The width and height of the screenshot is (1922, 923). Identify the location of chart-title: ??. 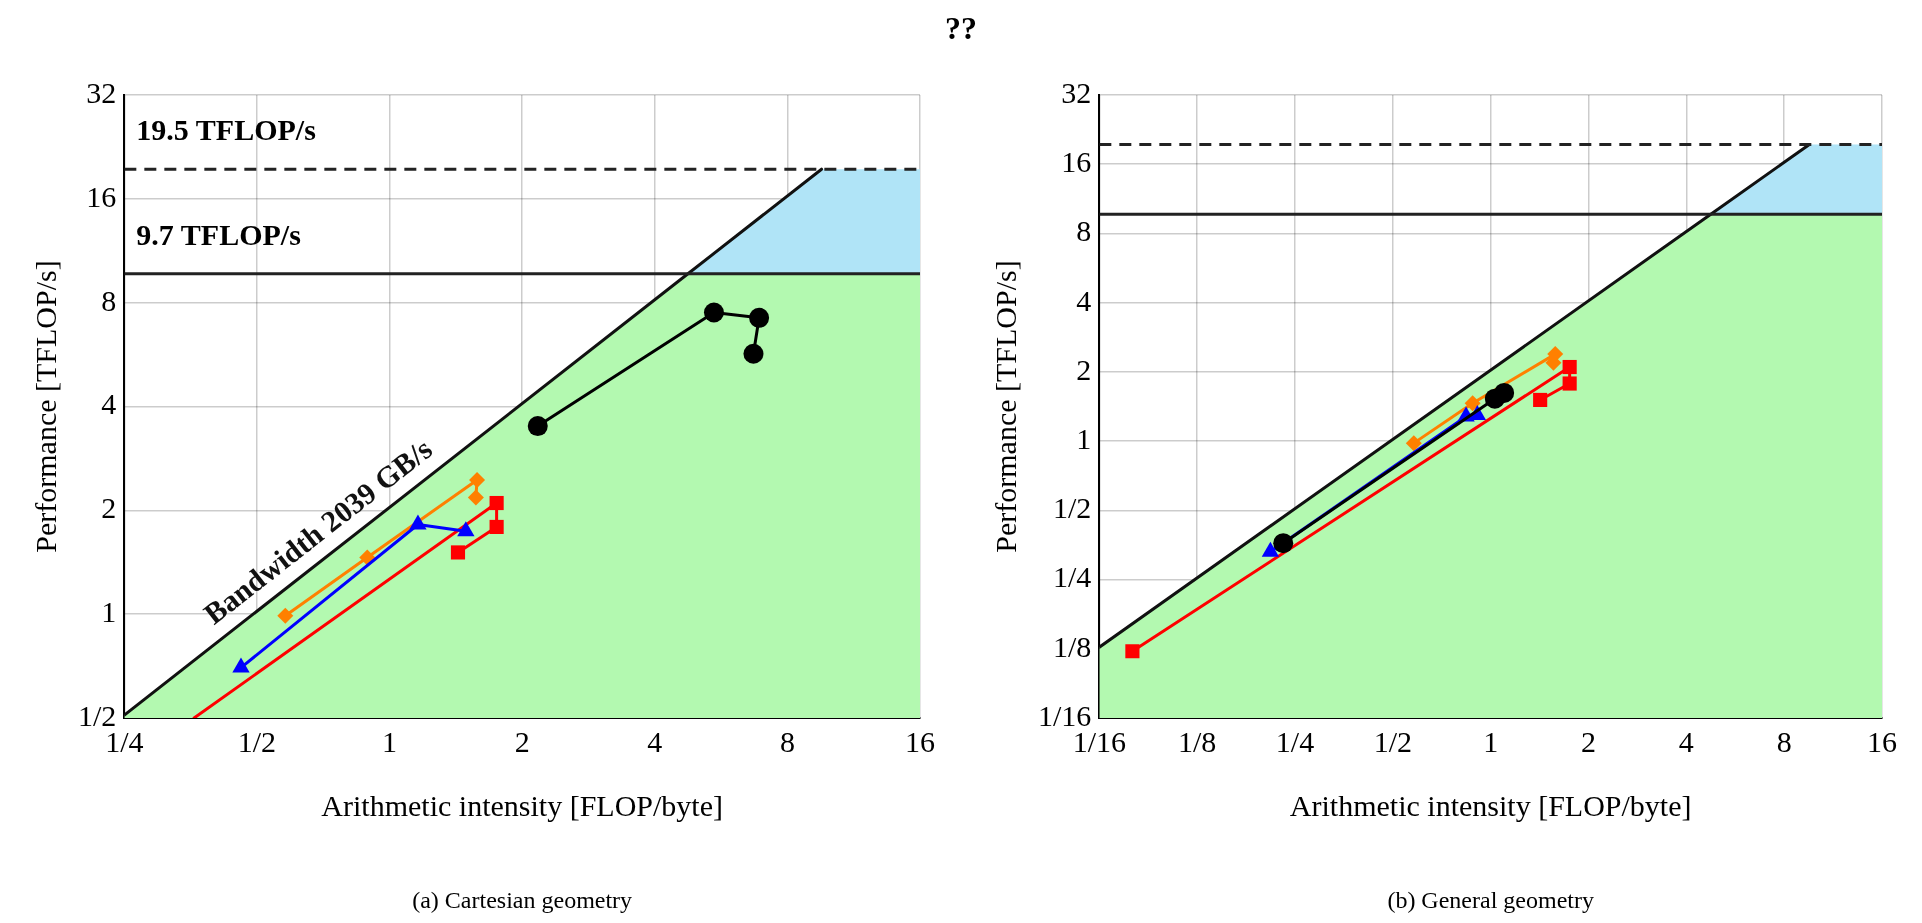
(961, 28).